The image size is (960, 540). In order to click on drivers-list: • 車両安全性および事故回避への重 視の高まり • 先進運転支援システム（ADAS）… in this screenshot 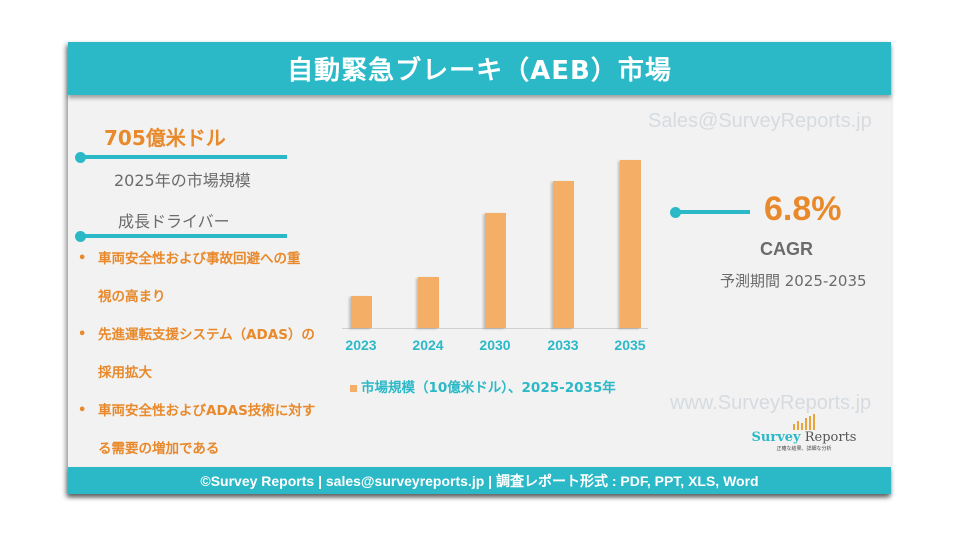, I will do `click(211, 354)`.